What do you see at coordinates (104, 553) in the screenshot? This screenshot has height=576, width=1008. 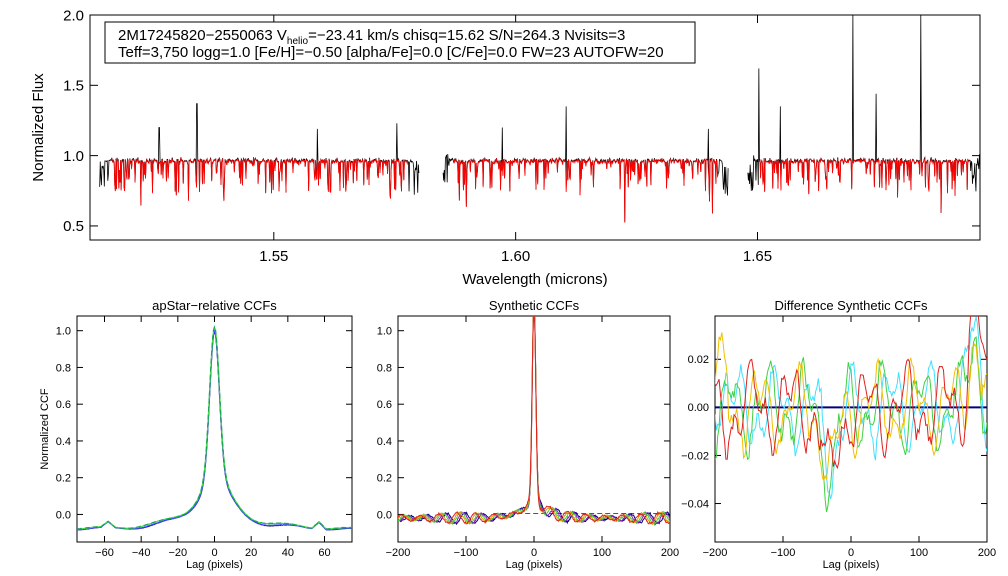 I see `ccf1-xtick-label: −60` at bounding box center [104, 553].